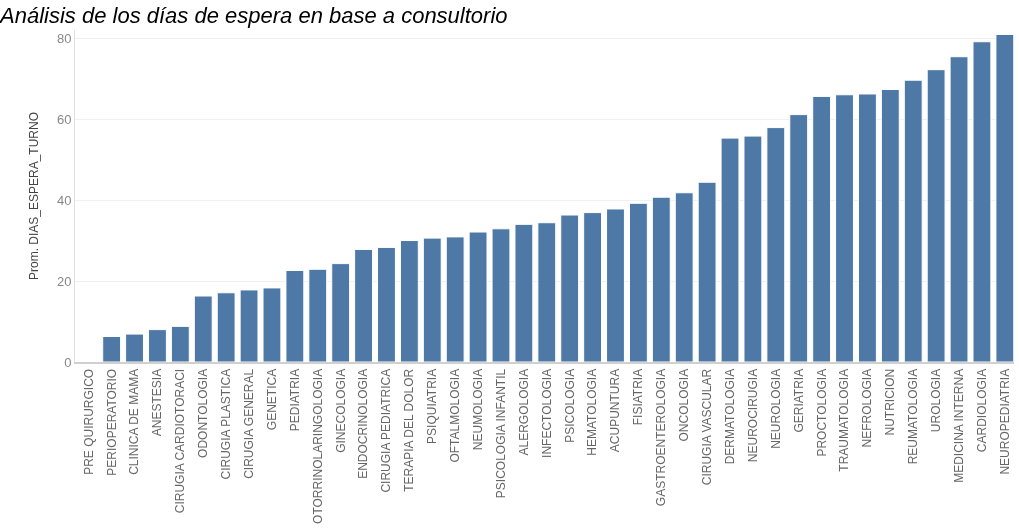 The image size is (1019, 529). Describe the element at coordinates (134, 421) in the screenshot. I see `x-tick-label: CLINICA DE MAMA` at that location.